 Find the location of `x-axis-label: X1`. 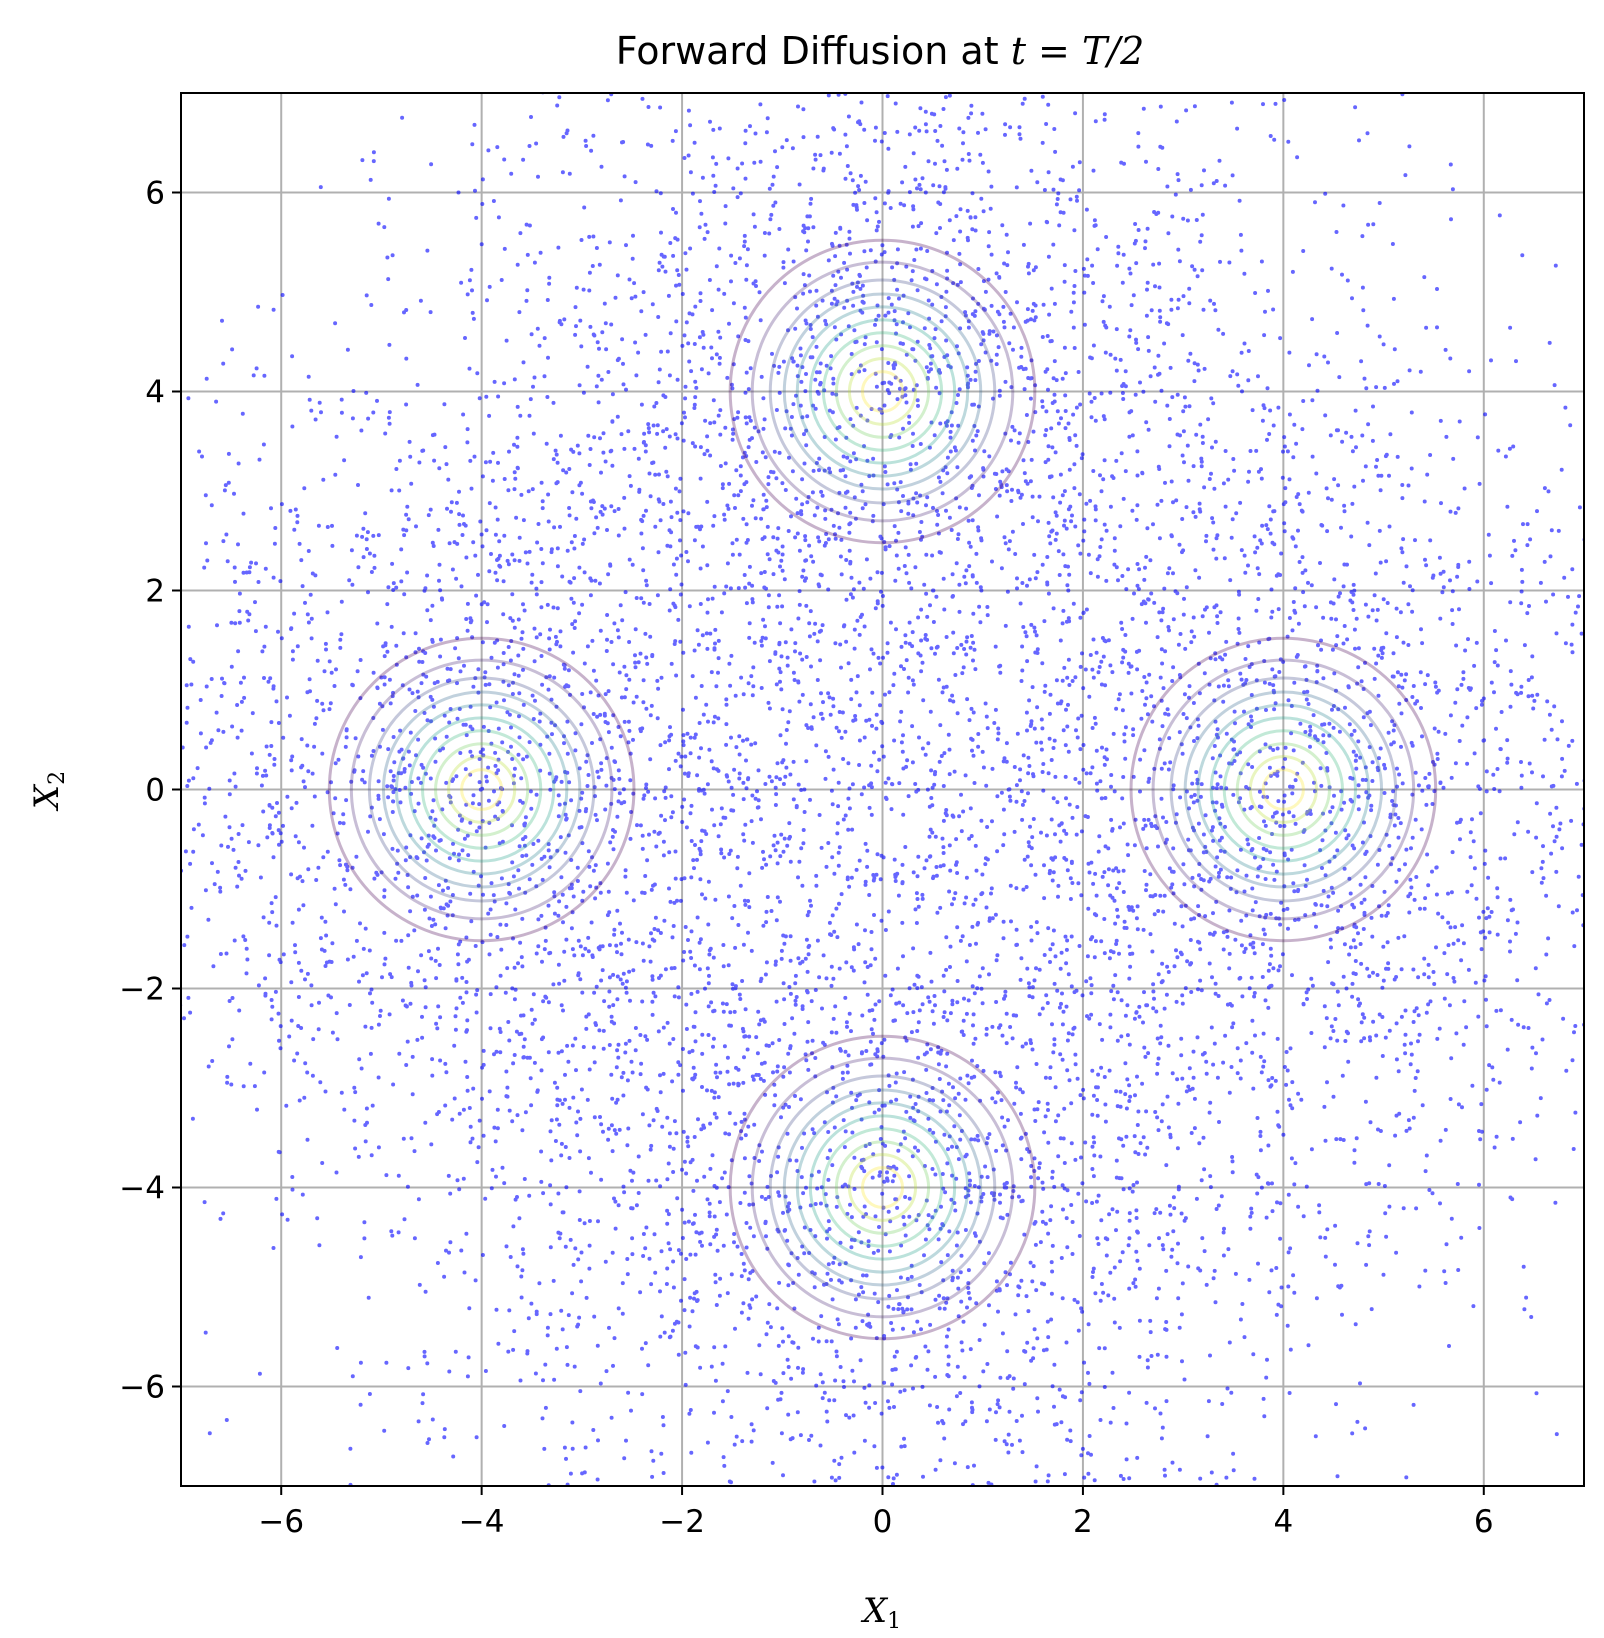

x-axis-label: X1 is located at coordinates (880, 1612).